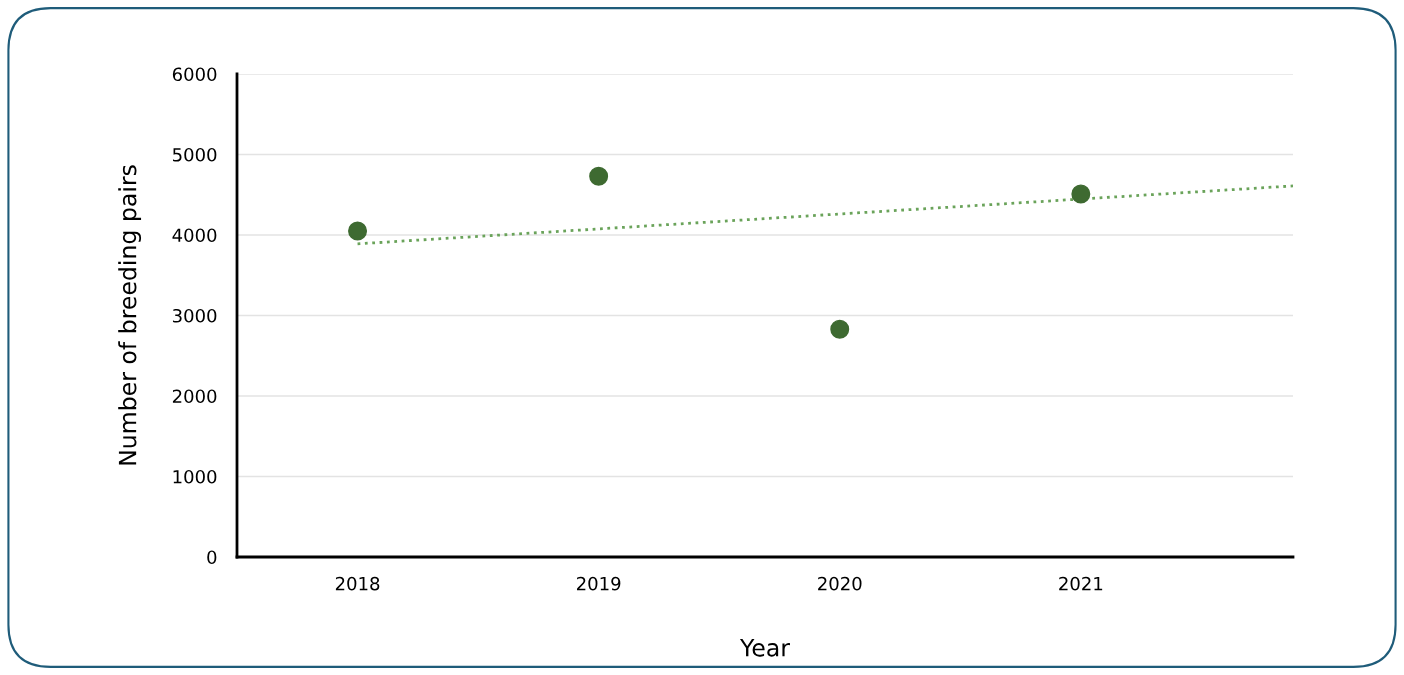 The image size is (1404, 675). Describe the element at coordinates (130, 315) in the screenshot. I see `y-axis-title: Number of breeding pairs` at that location.